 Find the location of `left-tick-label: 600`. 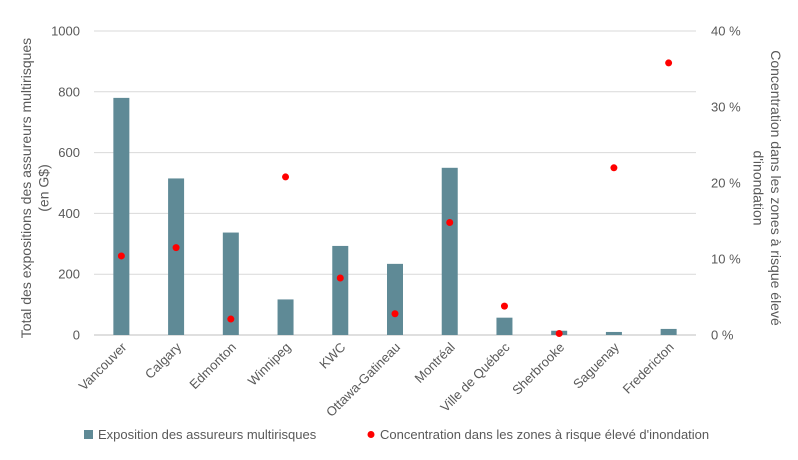

left-tick-label: 600 is located at coordinates (69, 152).